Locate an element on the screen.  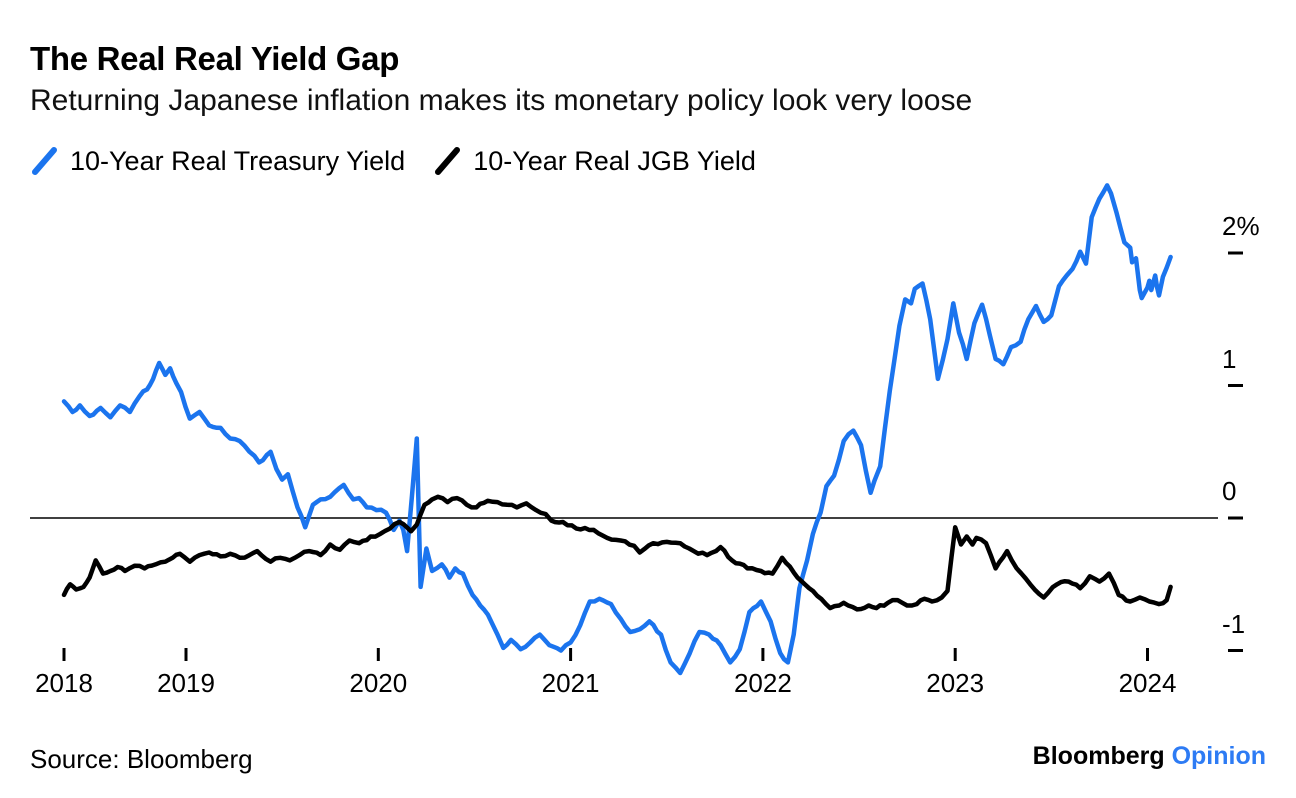
y-tick-label--1: -1 is located at coordinates (1234, 623).